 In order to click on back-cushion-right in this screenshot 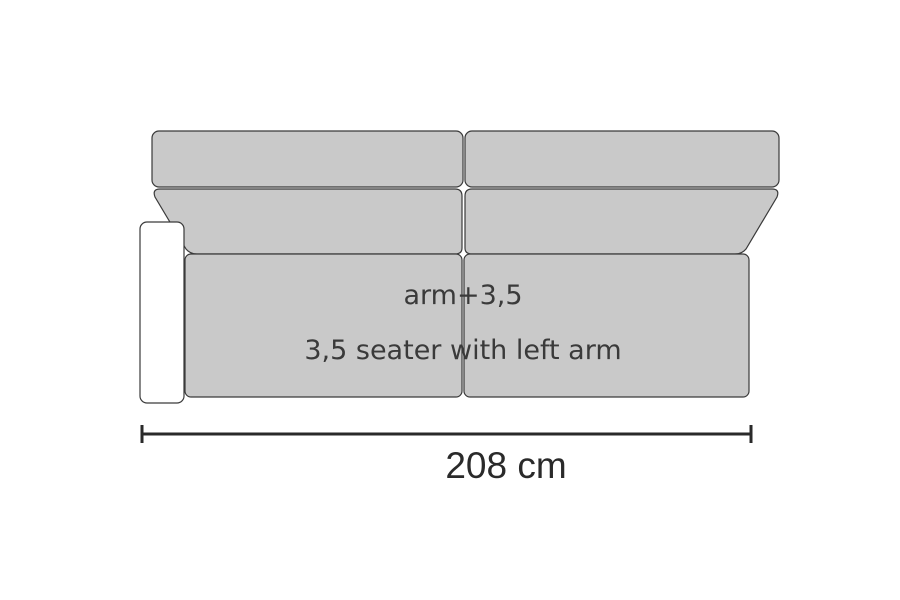, I will do `click(622, 159)`.